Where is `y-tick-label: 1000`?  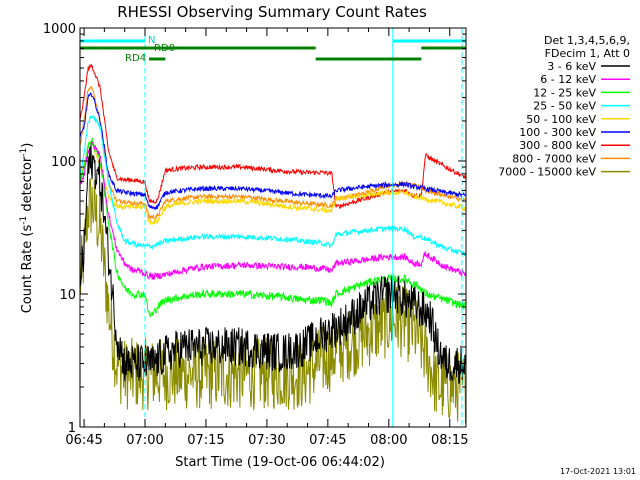 y-tick-label: 1000 is located at coordinates (59, 29).